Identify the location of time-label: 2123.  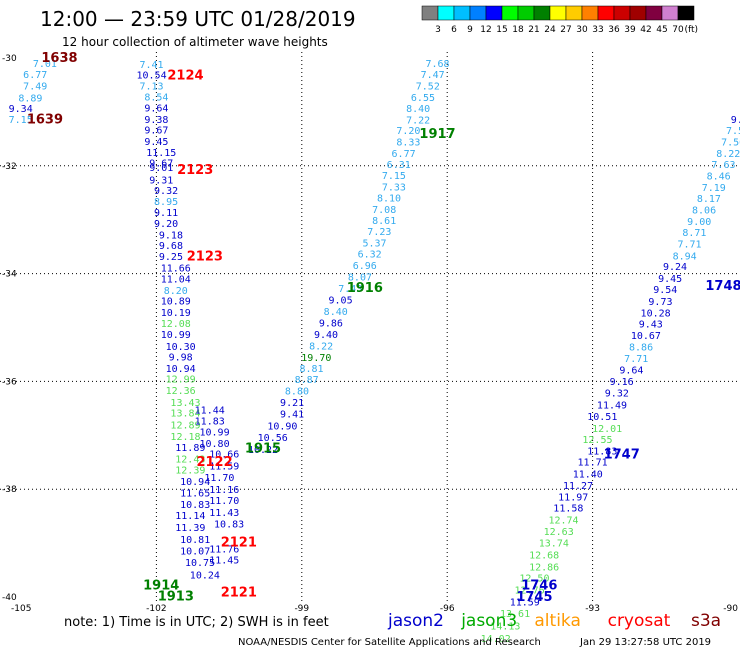
(205, 256).